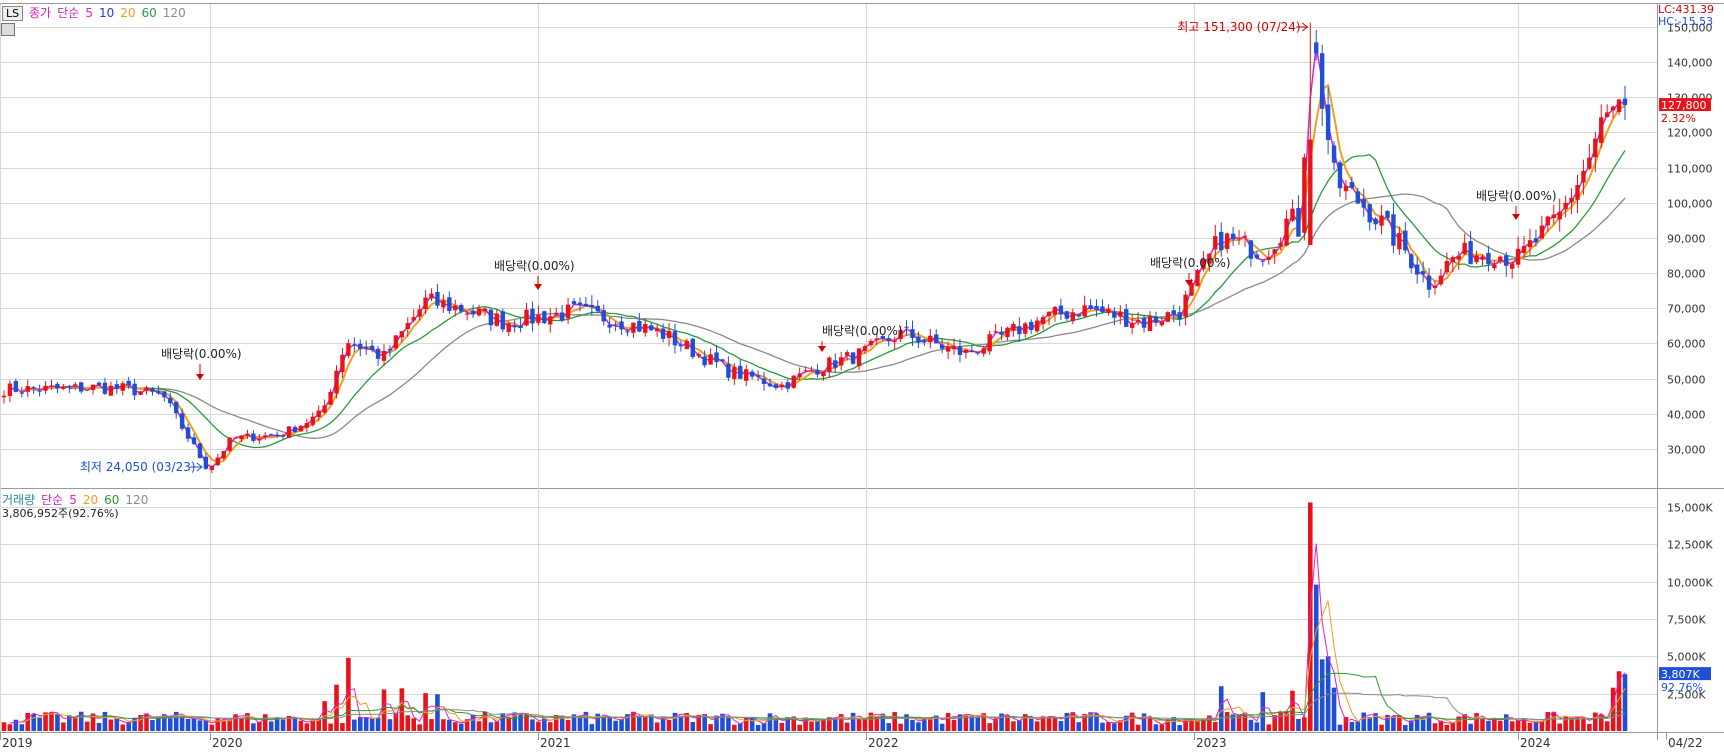  Describe the element at coordinates (138, 467) in the screenshot. I see `low-annotation: 최저 24,050 (03/23)` at that location.